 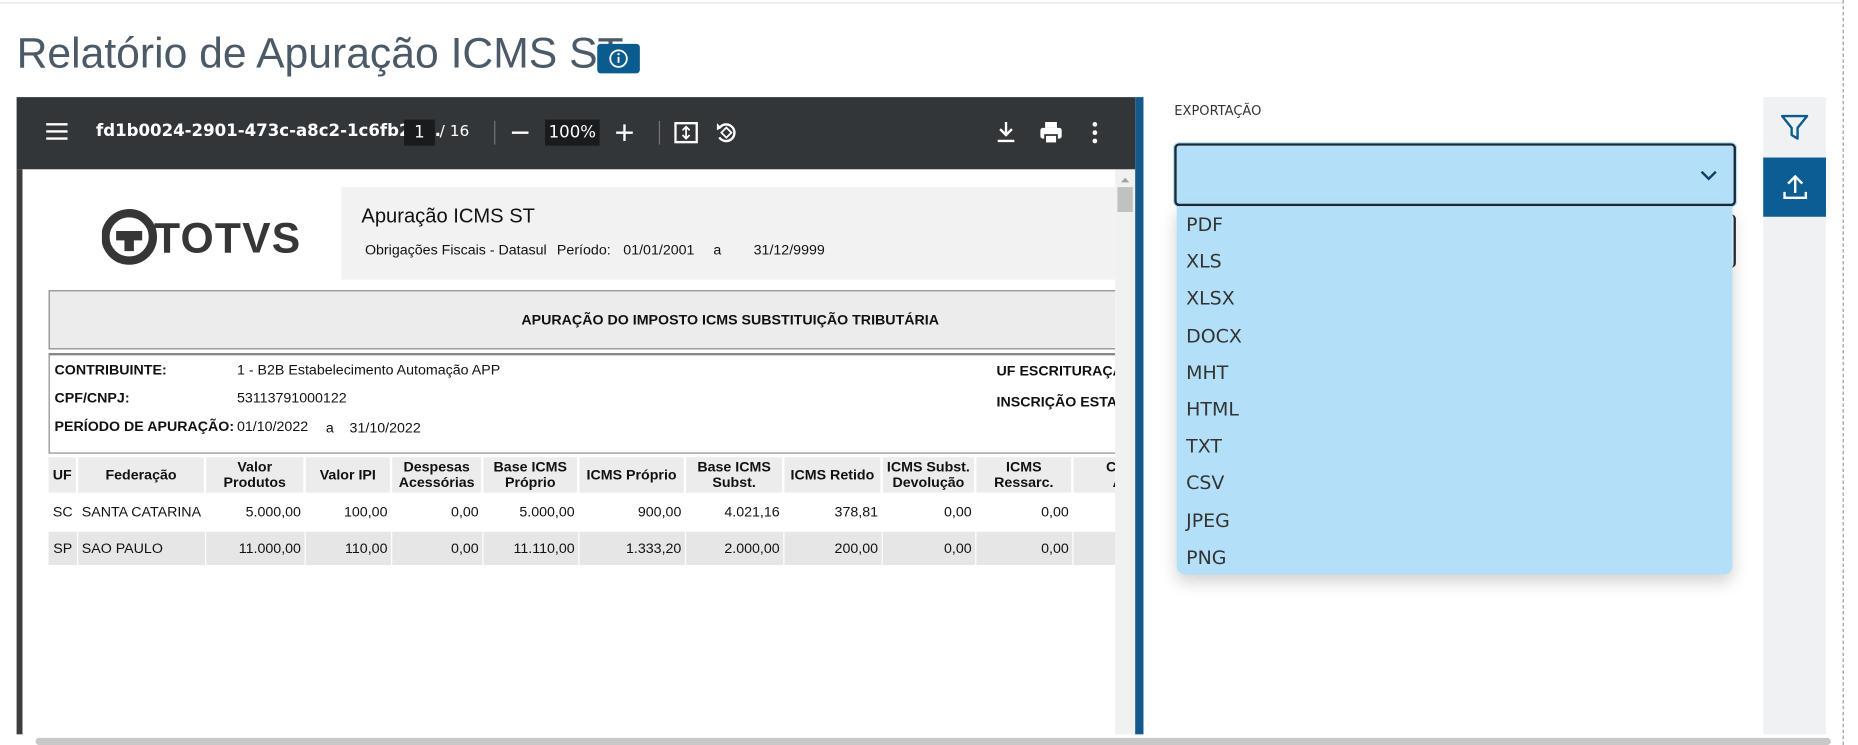 I want to click on zoom-out, so click(x=520, y=132).